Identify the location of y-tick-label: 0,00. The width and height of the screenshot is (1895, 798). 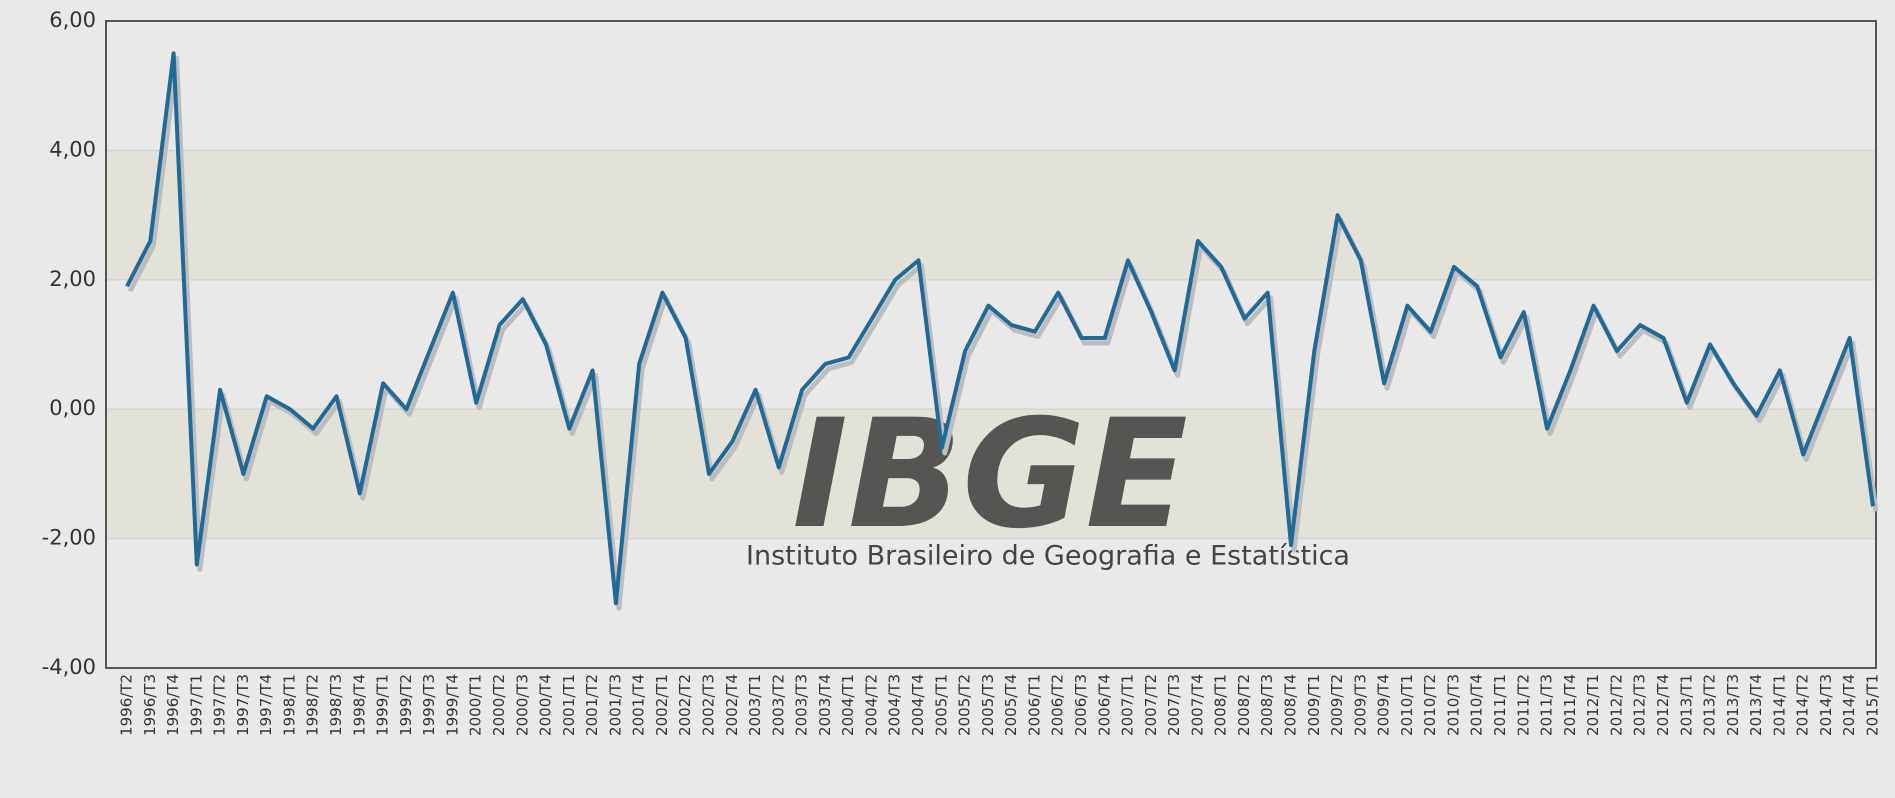
(72, 408).